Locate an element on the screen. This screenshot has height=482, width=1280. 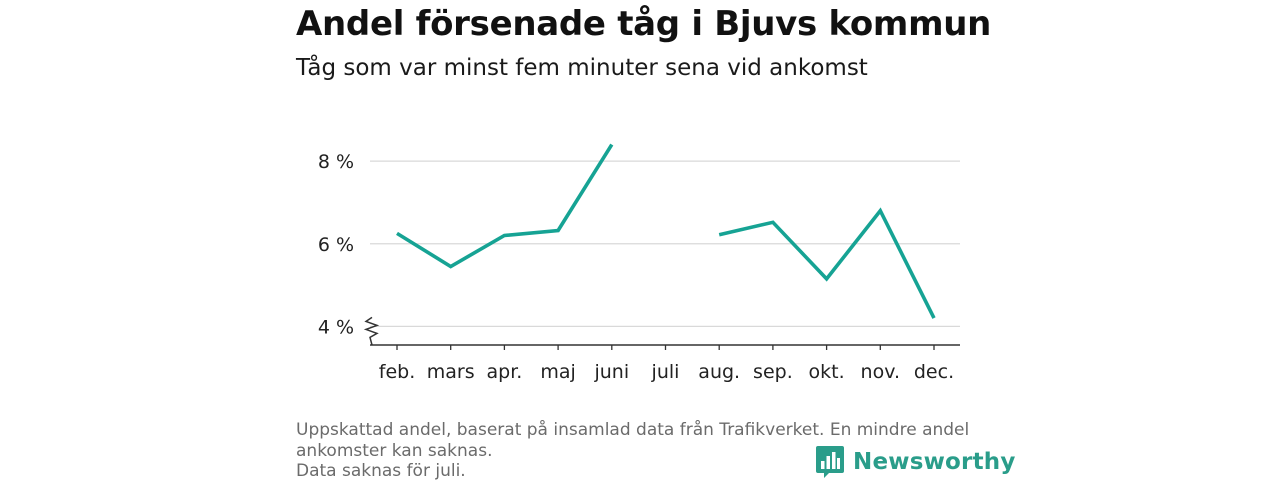
axis-break-mark is located at coordinates (371, 331).